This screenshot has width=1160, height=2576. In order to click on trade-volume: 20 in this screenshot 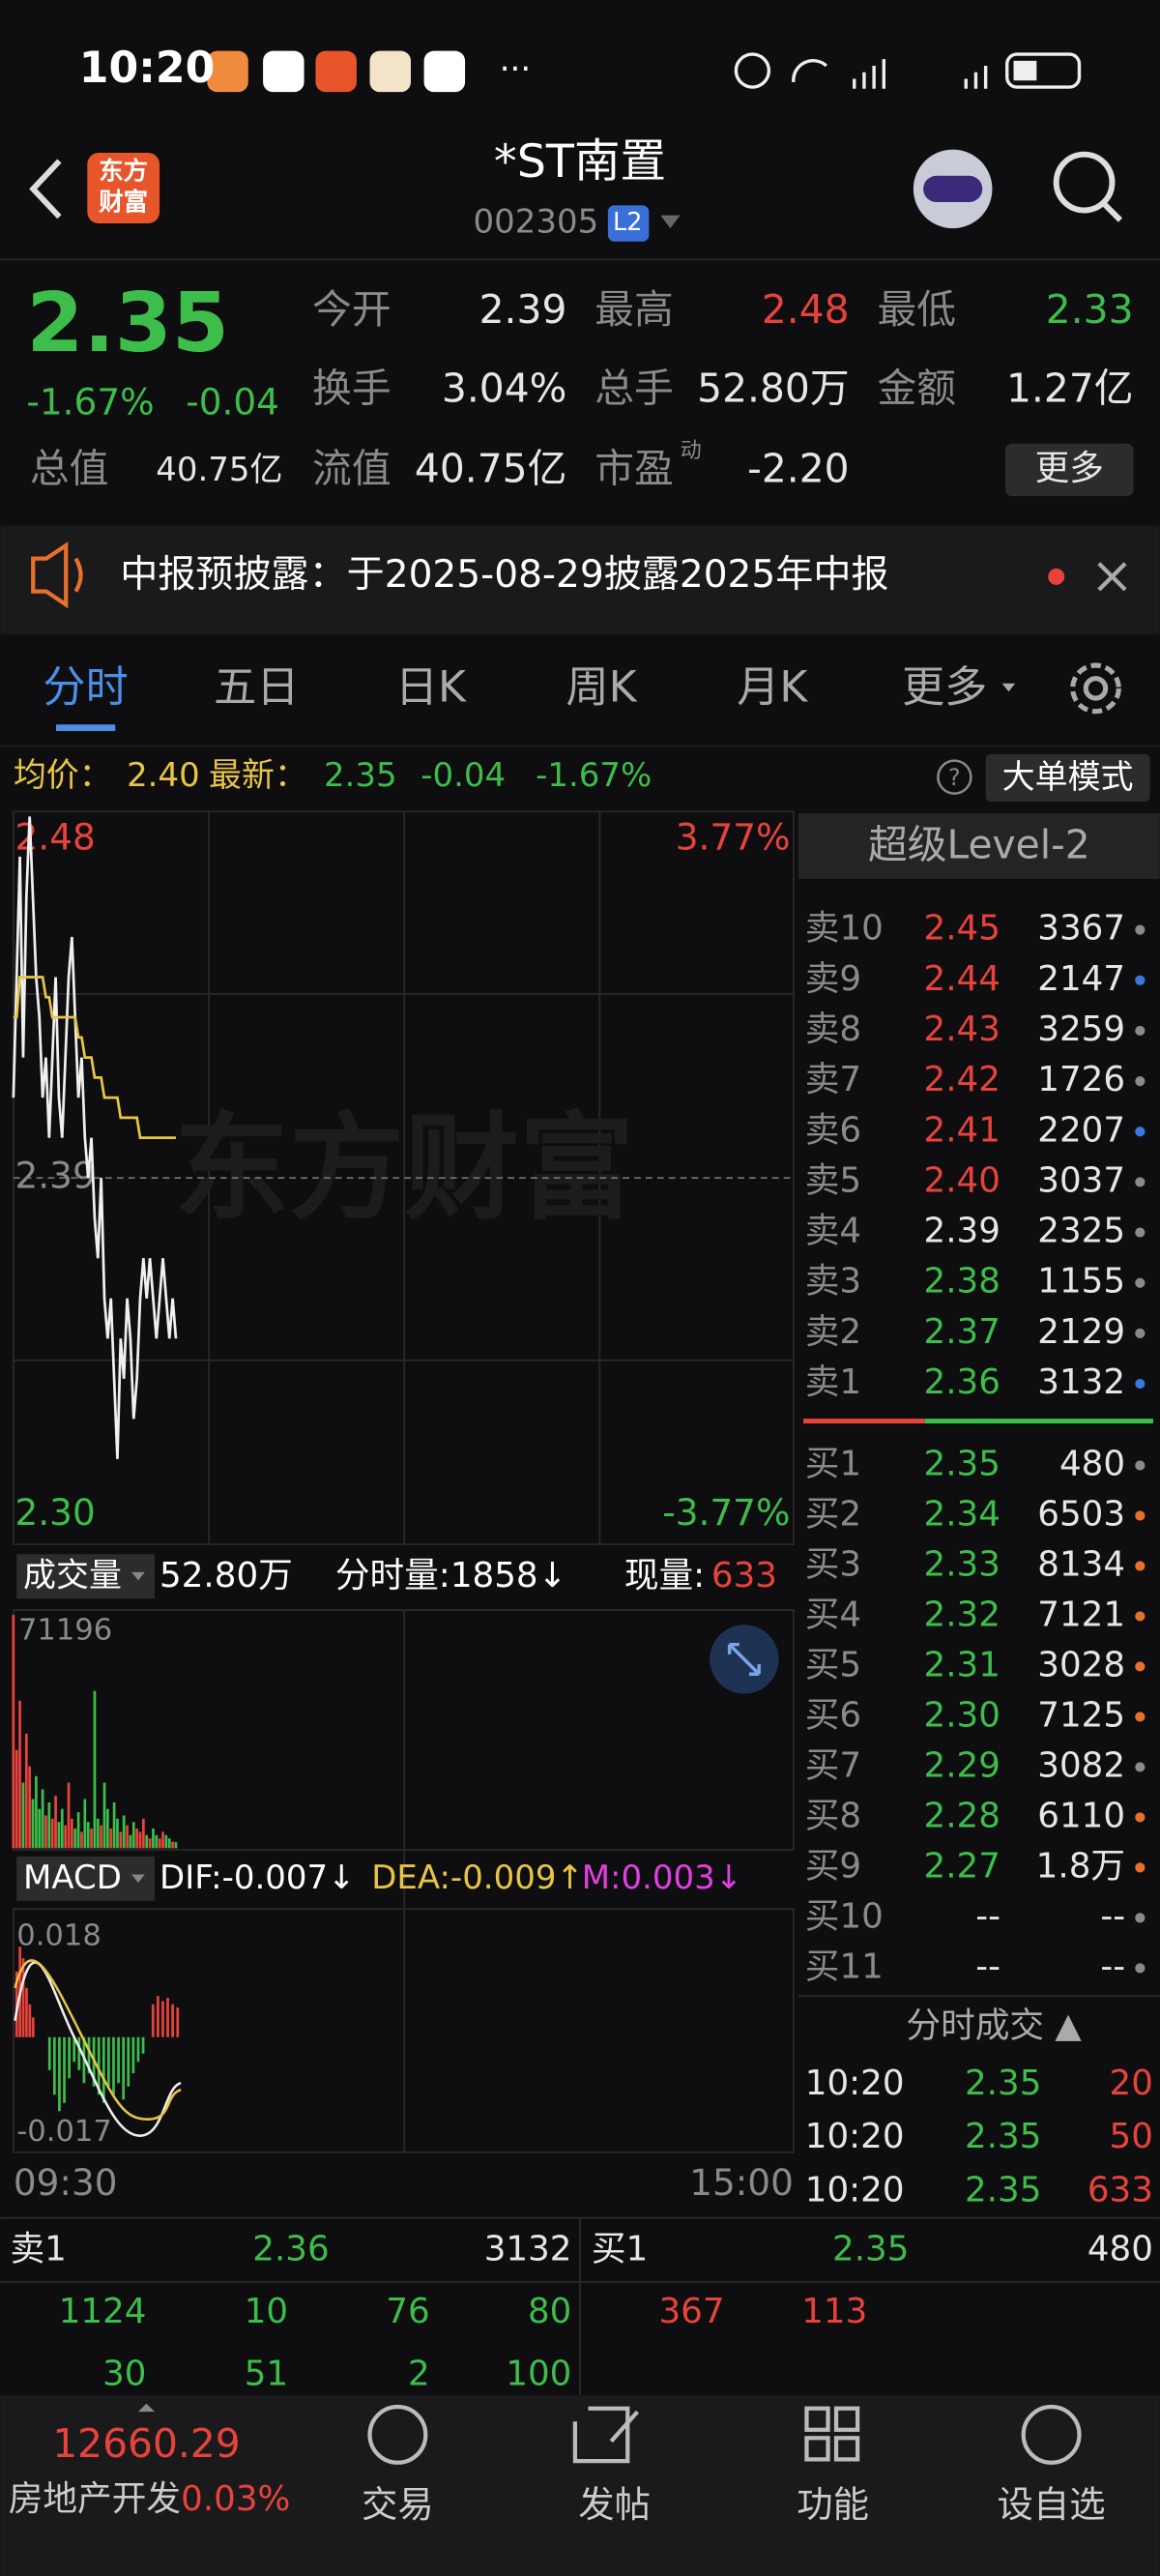, I will do `click(1132, 2083)`.